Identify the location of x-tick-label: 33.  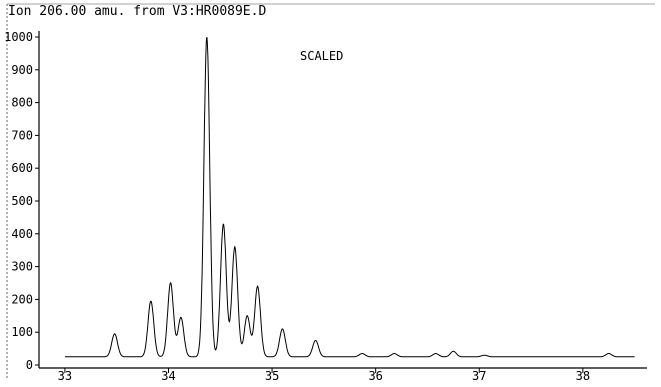
(65, 375).